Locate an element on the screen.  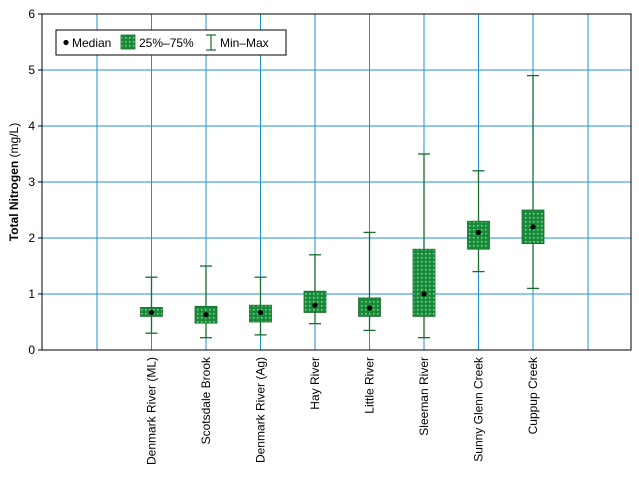
legend-median-marker is located at coordinates (66, 42).